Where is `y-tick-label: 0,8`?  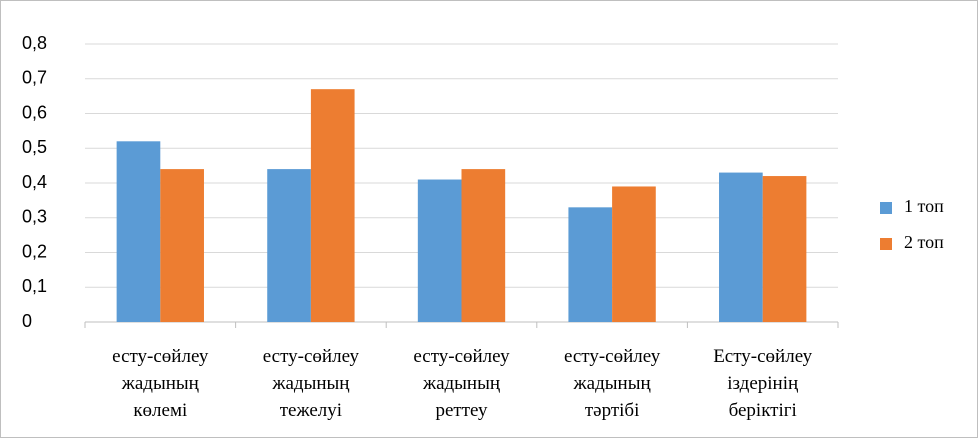
y-tick-label: 0,8 is located at coordinates (34, 43).